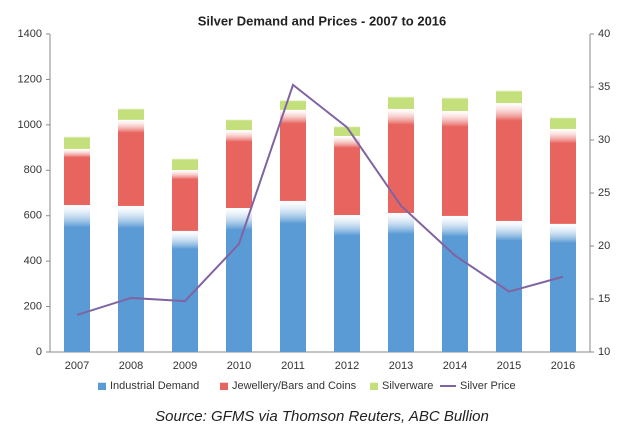 The image size is (644, 438). Describe the element at coordinates (604, 299) in the screenshot. I see `y2-tick-label: 15` at that location.